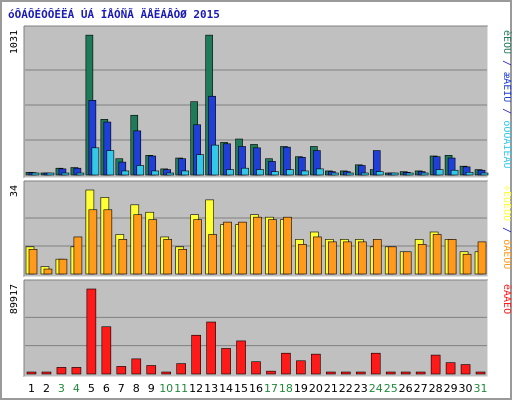 The height and width of the screenshot is (400, 512). What do you see at coordinates (114, 14) in the screenshot?
I see `chart-title: óÔÁÔÉÓÔÉËÁ ÚÁ ÍÅÓÑÃ ÄÅËÁÂÒØ 2015` at bounding box center [114, 14].